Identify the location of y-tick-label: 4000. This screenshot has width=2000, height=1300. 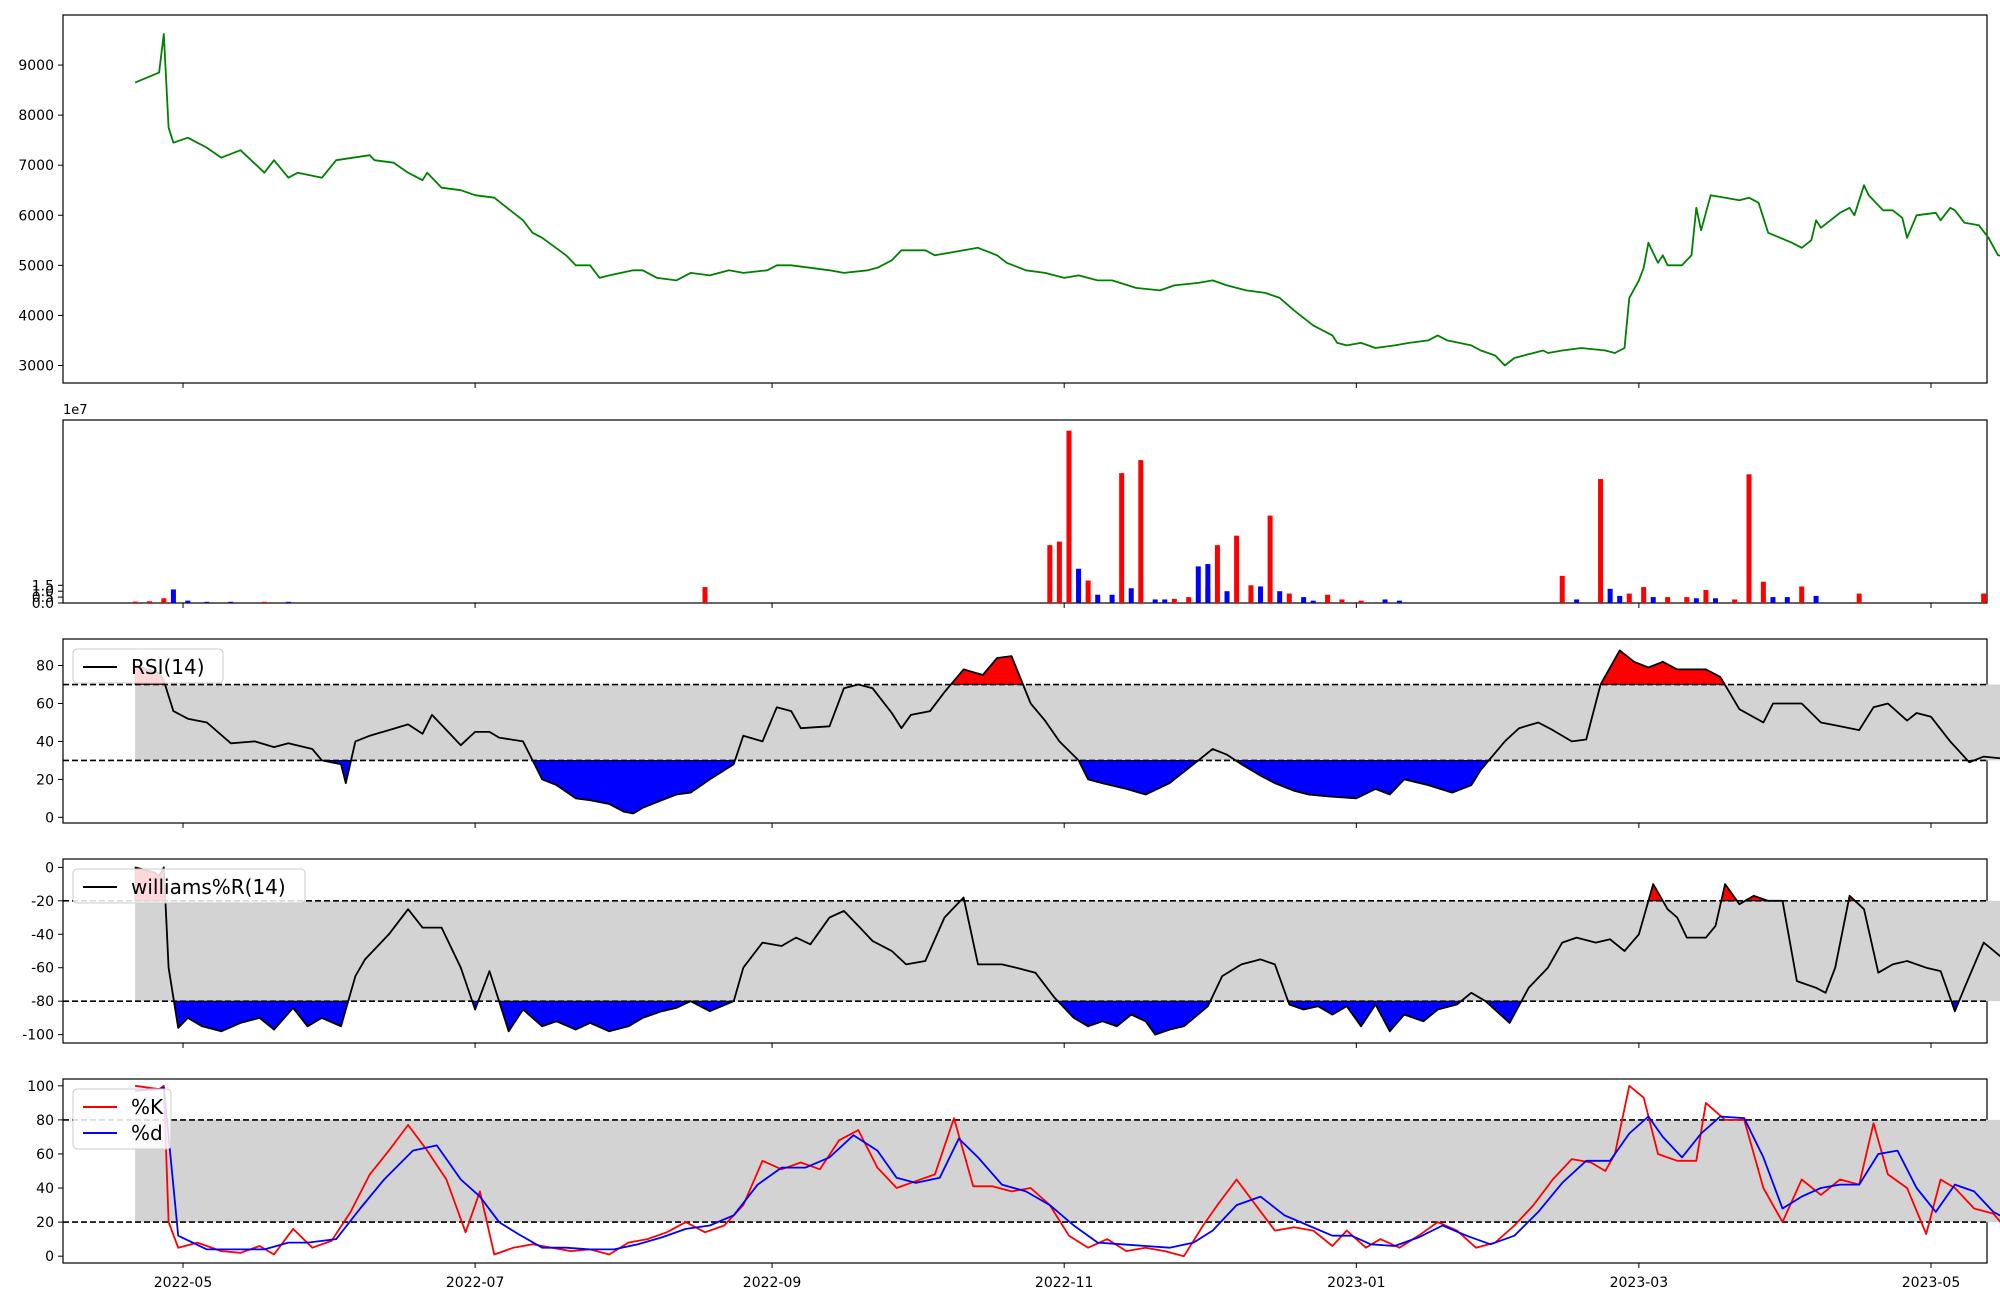
(36, 316).